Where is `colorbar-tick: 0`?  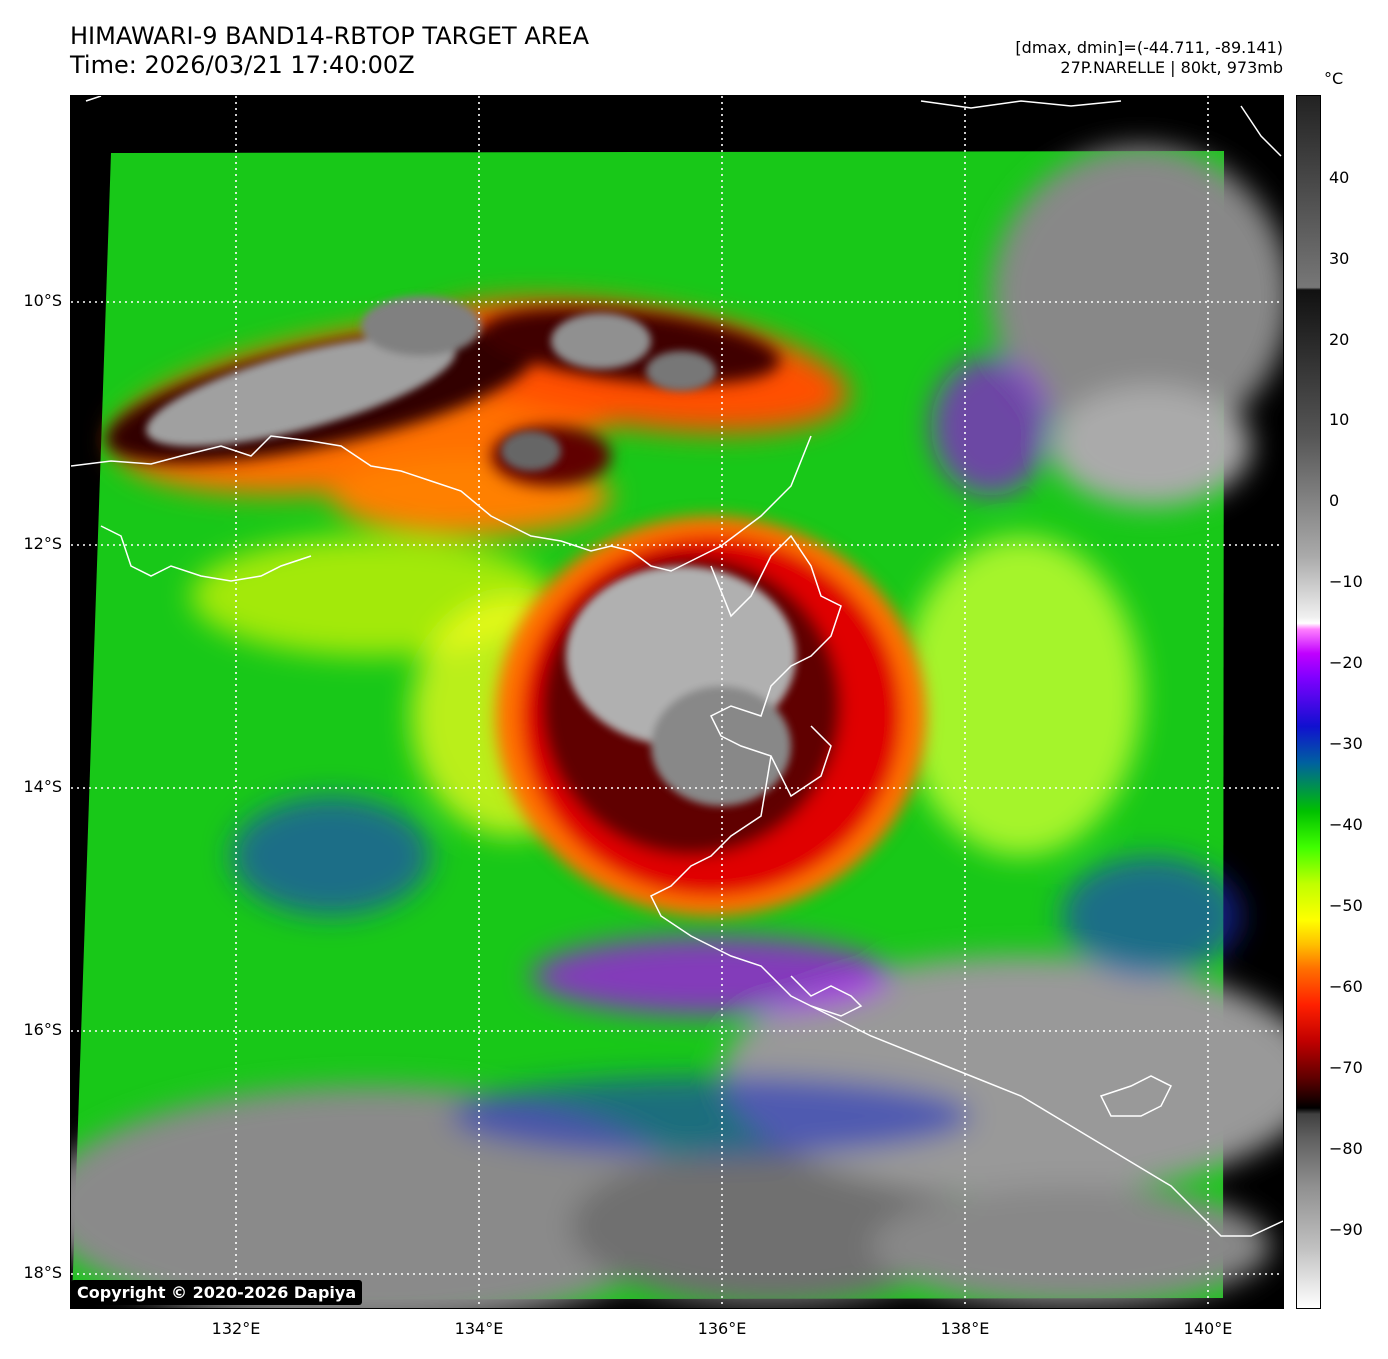
colorbar-tick: 0 is located at coordinates (1334, 500).